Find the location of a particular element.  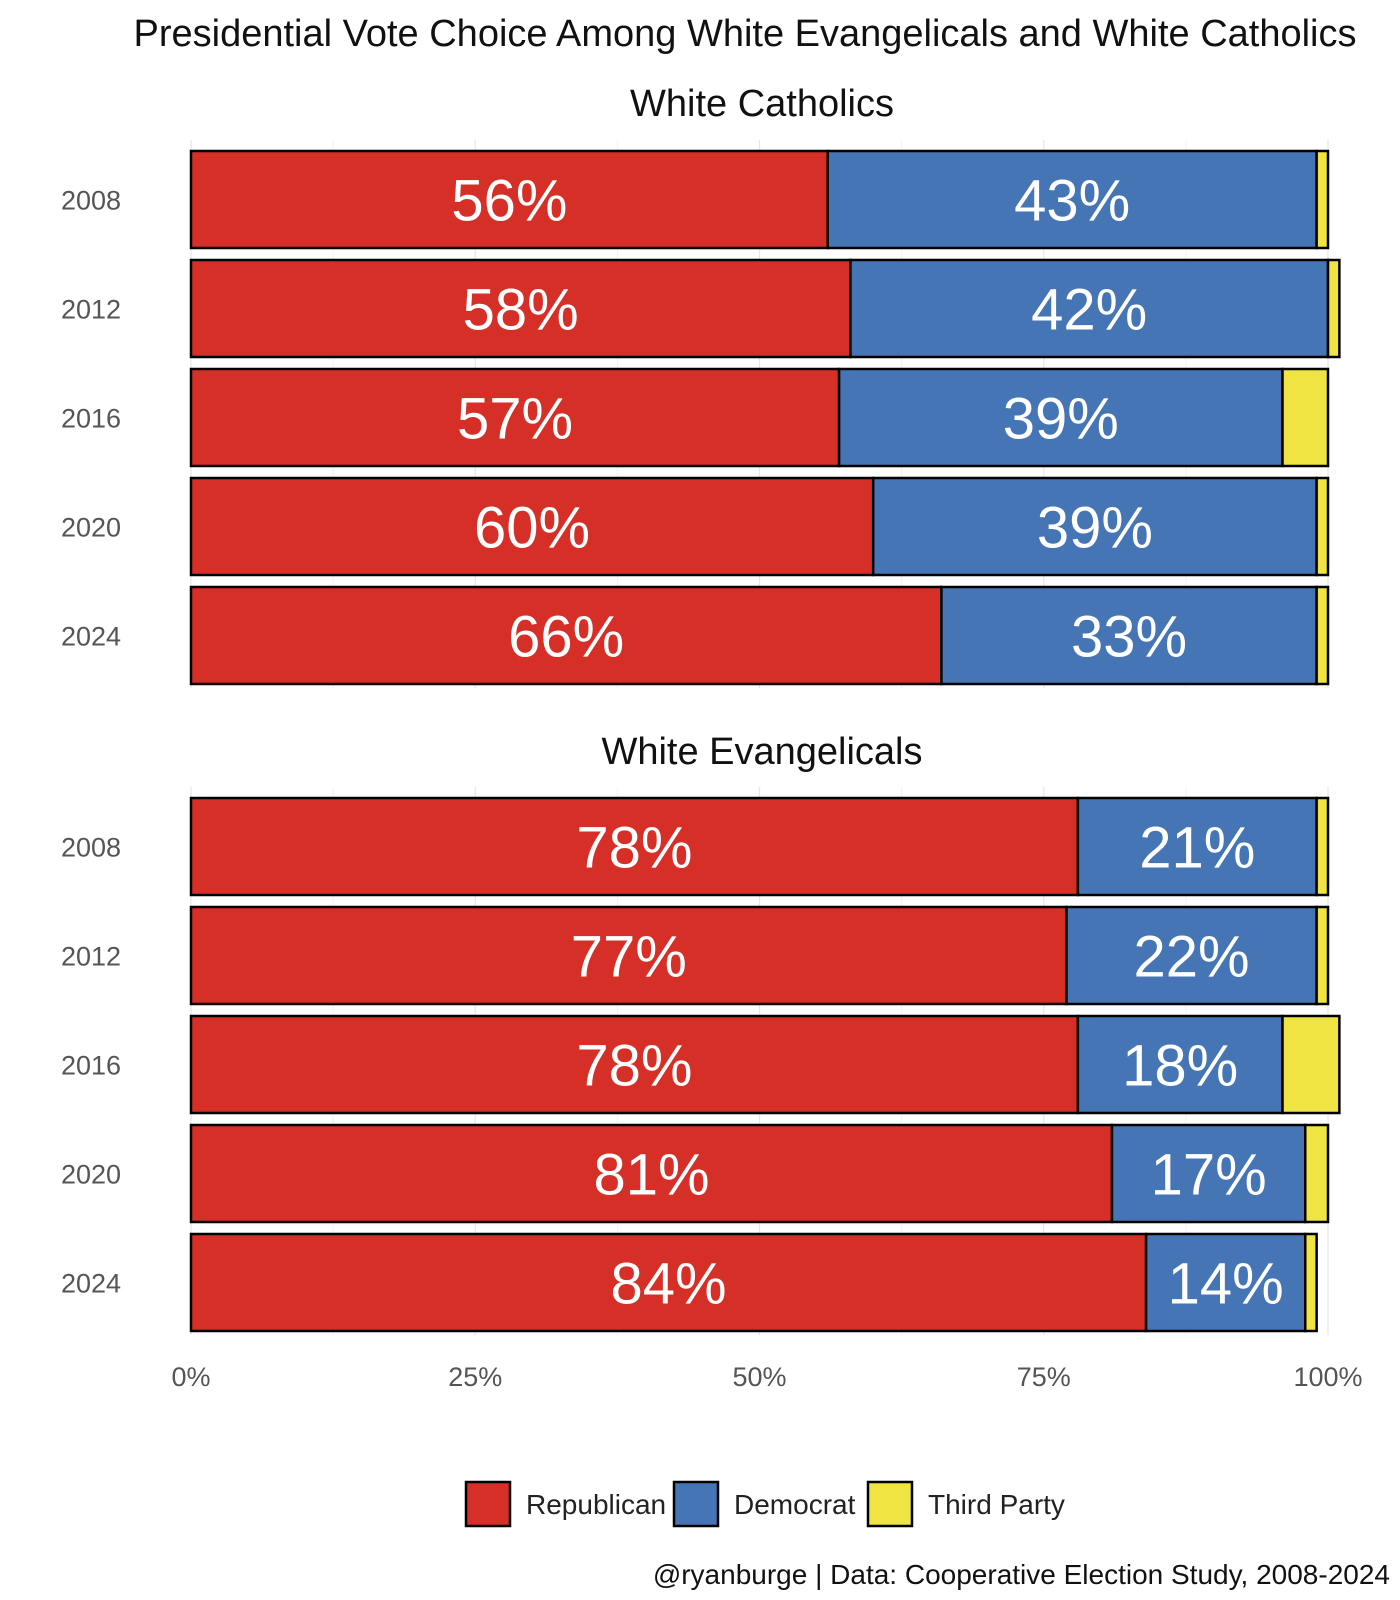

x-axis: 0% 25% 50% 75% 100% is located at coordinates (766, 1377).